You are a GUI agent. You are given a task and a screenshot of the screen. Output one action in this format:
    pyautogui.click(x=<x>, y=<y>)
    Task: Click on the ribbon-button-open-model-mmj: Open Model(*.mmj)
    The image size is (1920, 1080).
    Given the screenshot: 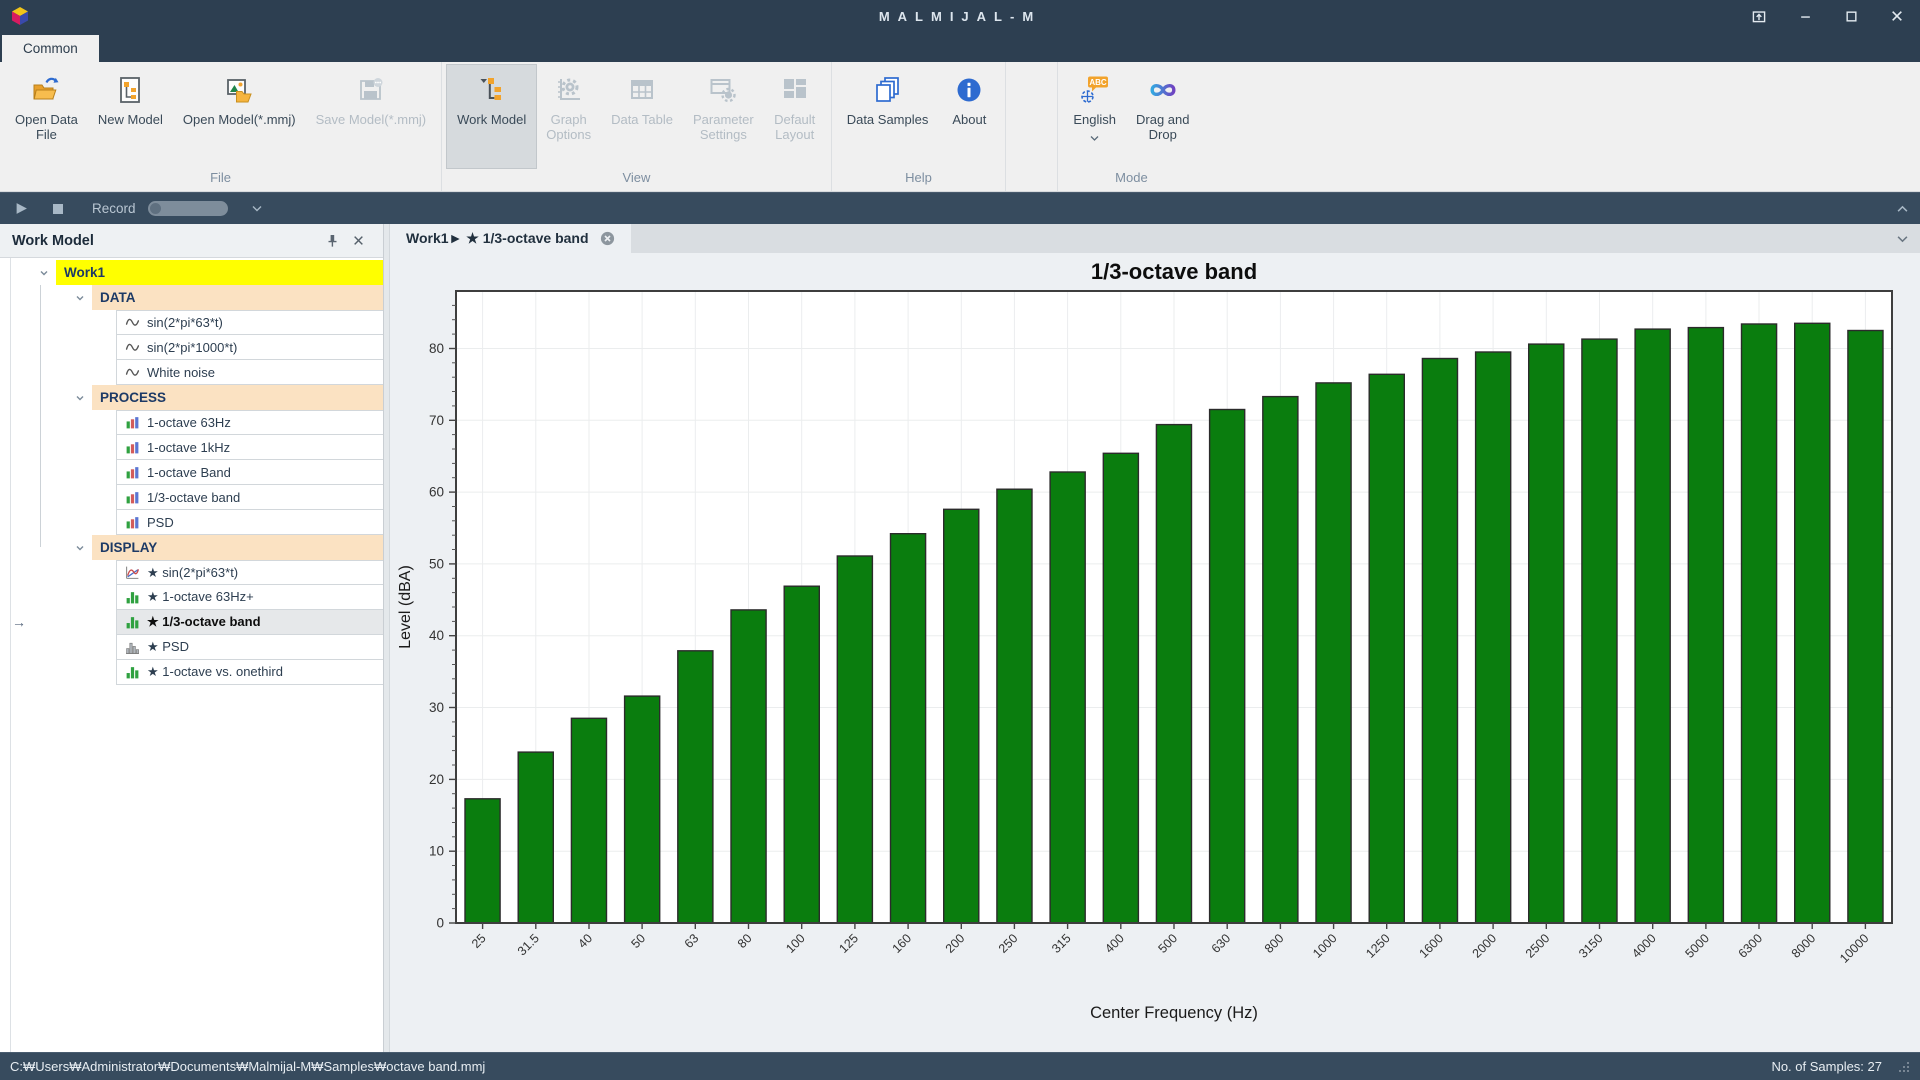 What is the action you would take?
    pyautogui.click(x=239, y=116)
    